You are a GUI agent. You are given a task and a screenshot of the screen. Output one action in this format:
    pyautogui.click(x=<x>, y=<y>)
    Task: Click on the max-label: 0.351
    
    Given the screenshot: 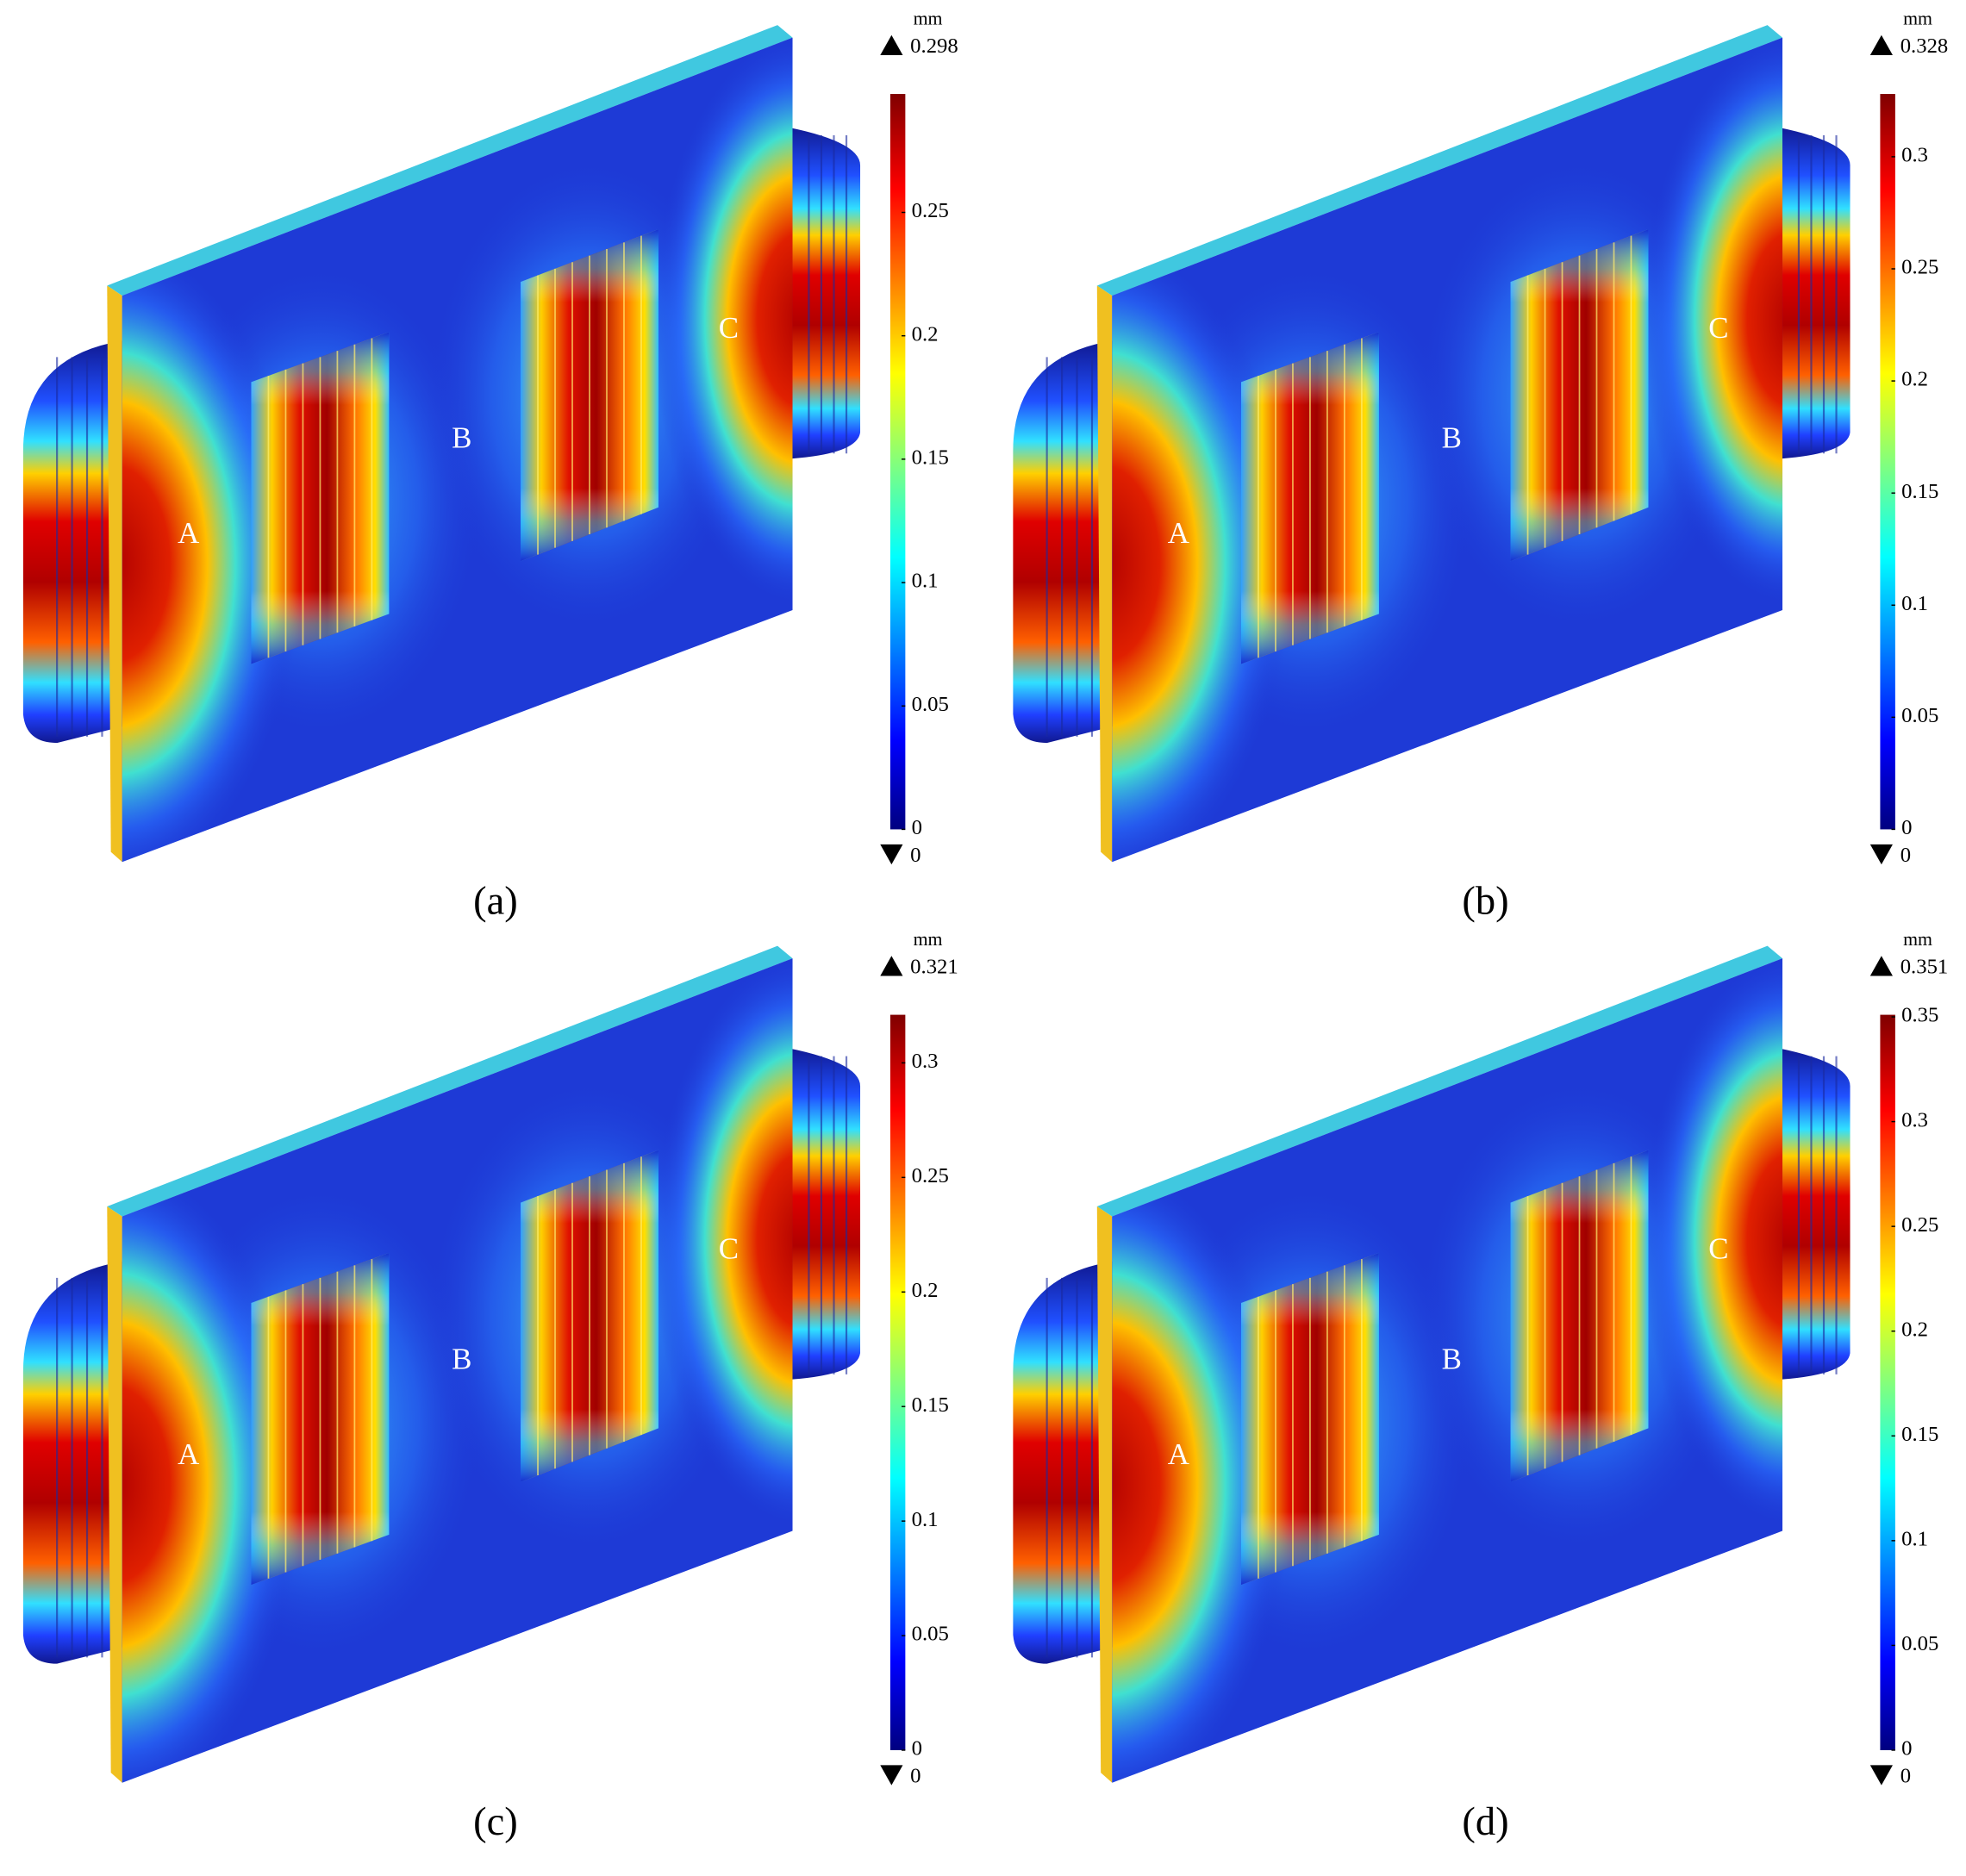 What is the action you would take?
    pyautogui.click(x=1924, y=967)
    